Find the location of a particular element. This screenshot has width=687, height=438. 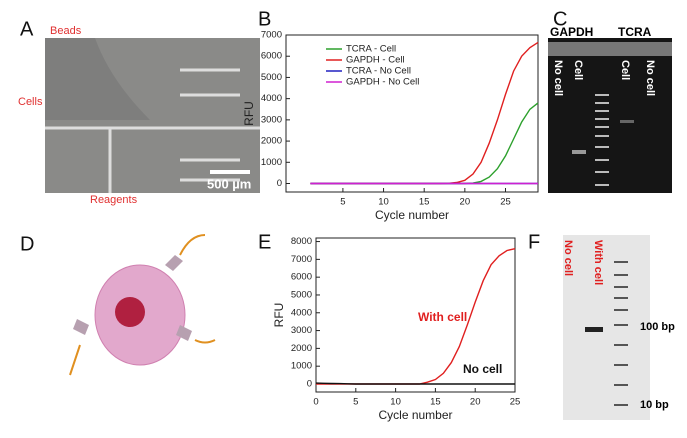

panel-c: C GAPDH TCRA No cell Cell Cell No cell is located at coordinates (610, 100).